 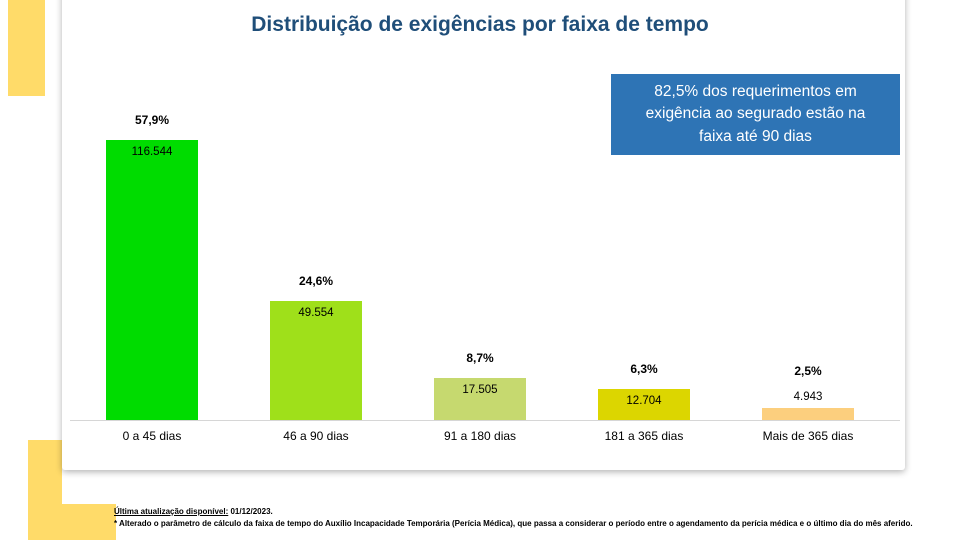 I want to click on accent-shape-top-left, so click(x=26, y=48).